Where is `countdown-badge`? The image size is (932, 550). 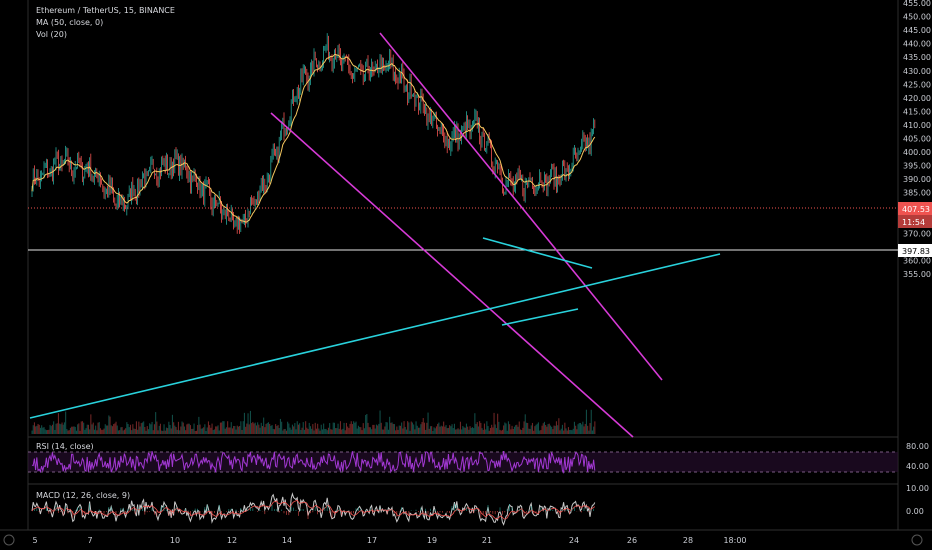
countdown-badge is located at coordinates (915, 221).